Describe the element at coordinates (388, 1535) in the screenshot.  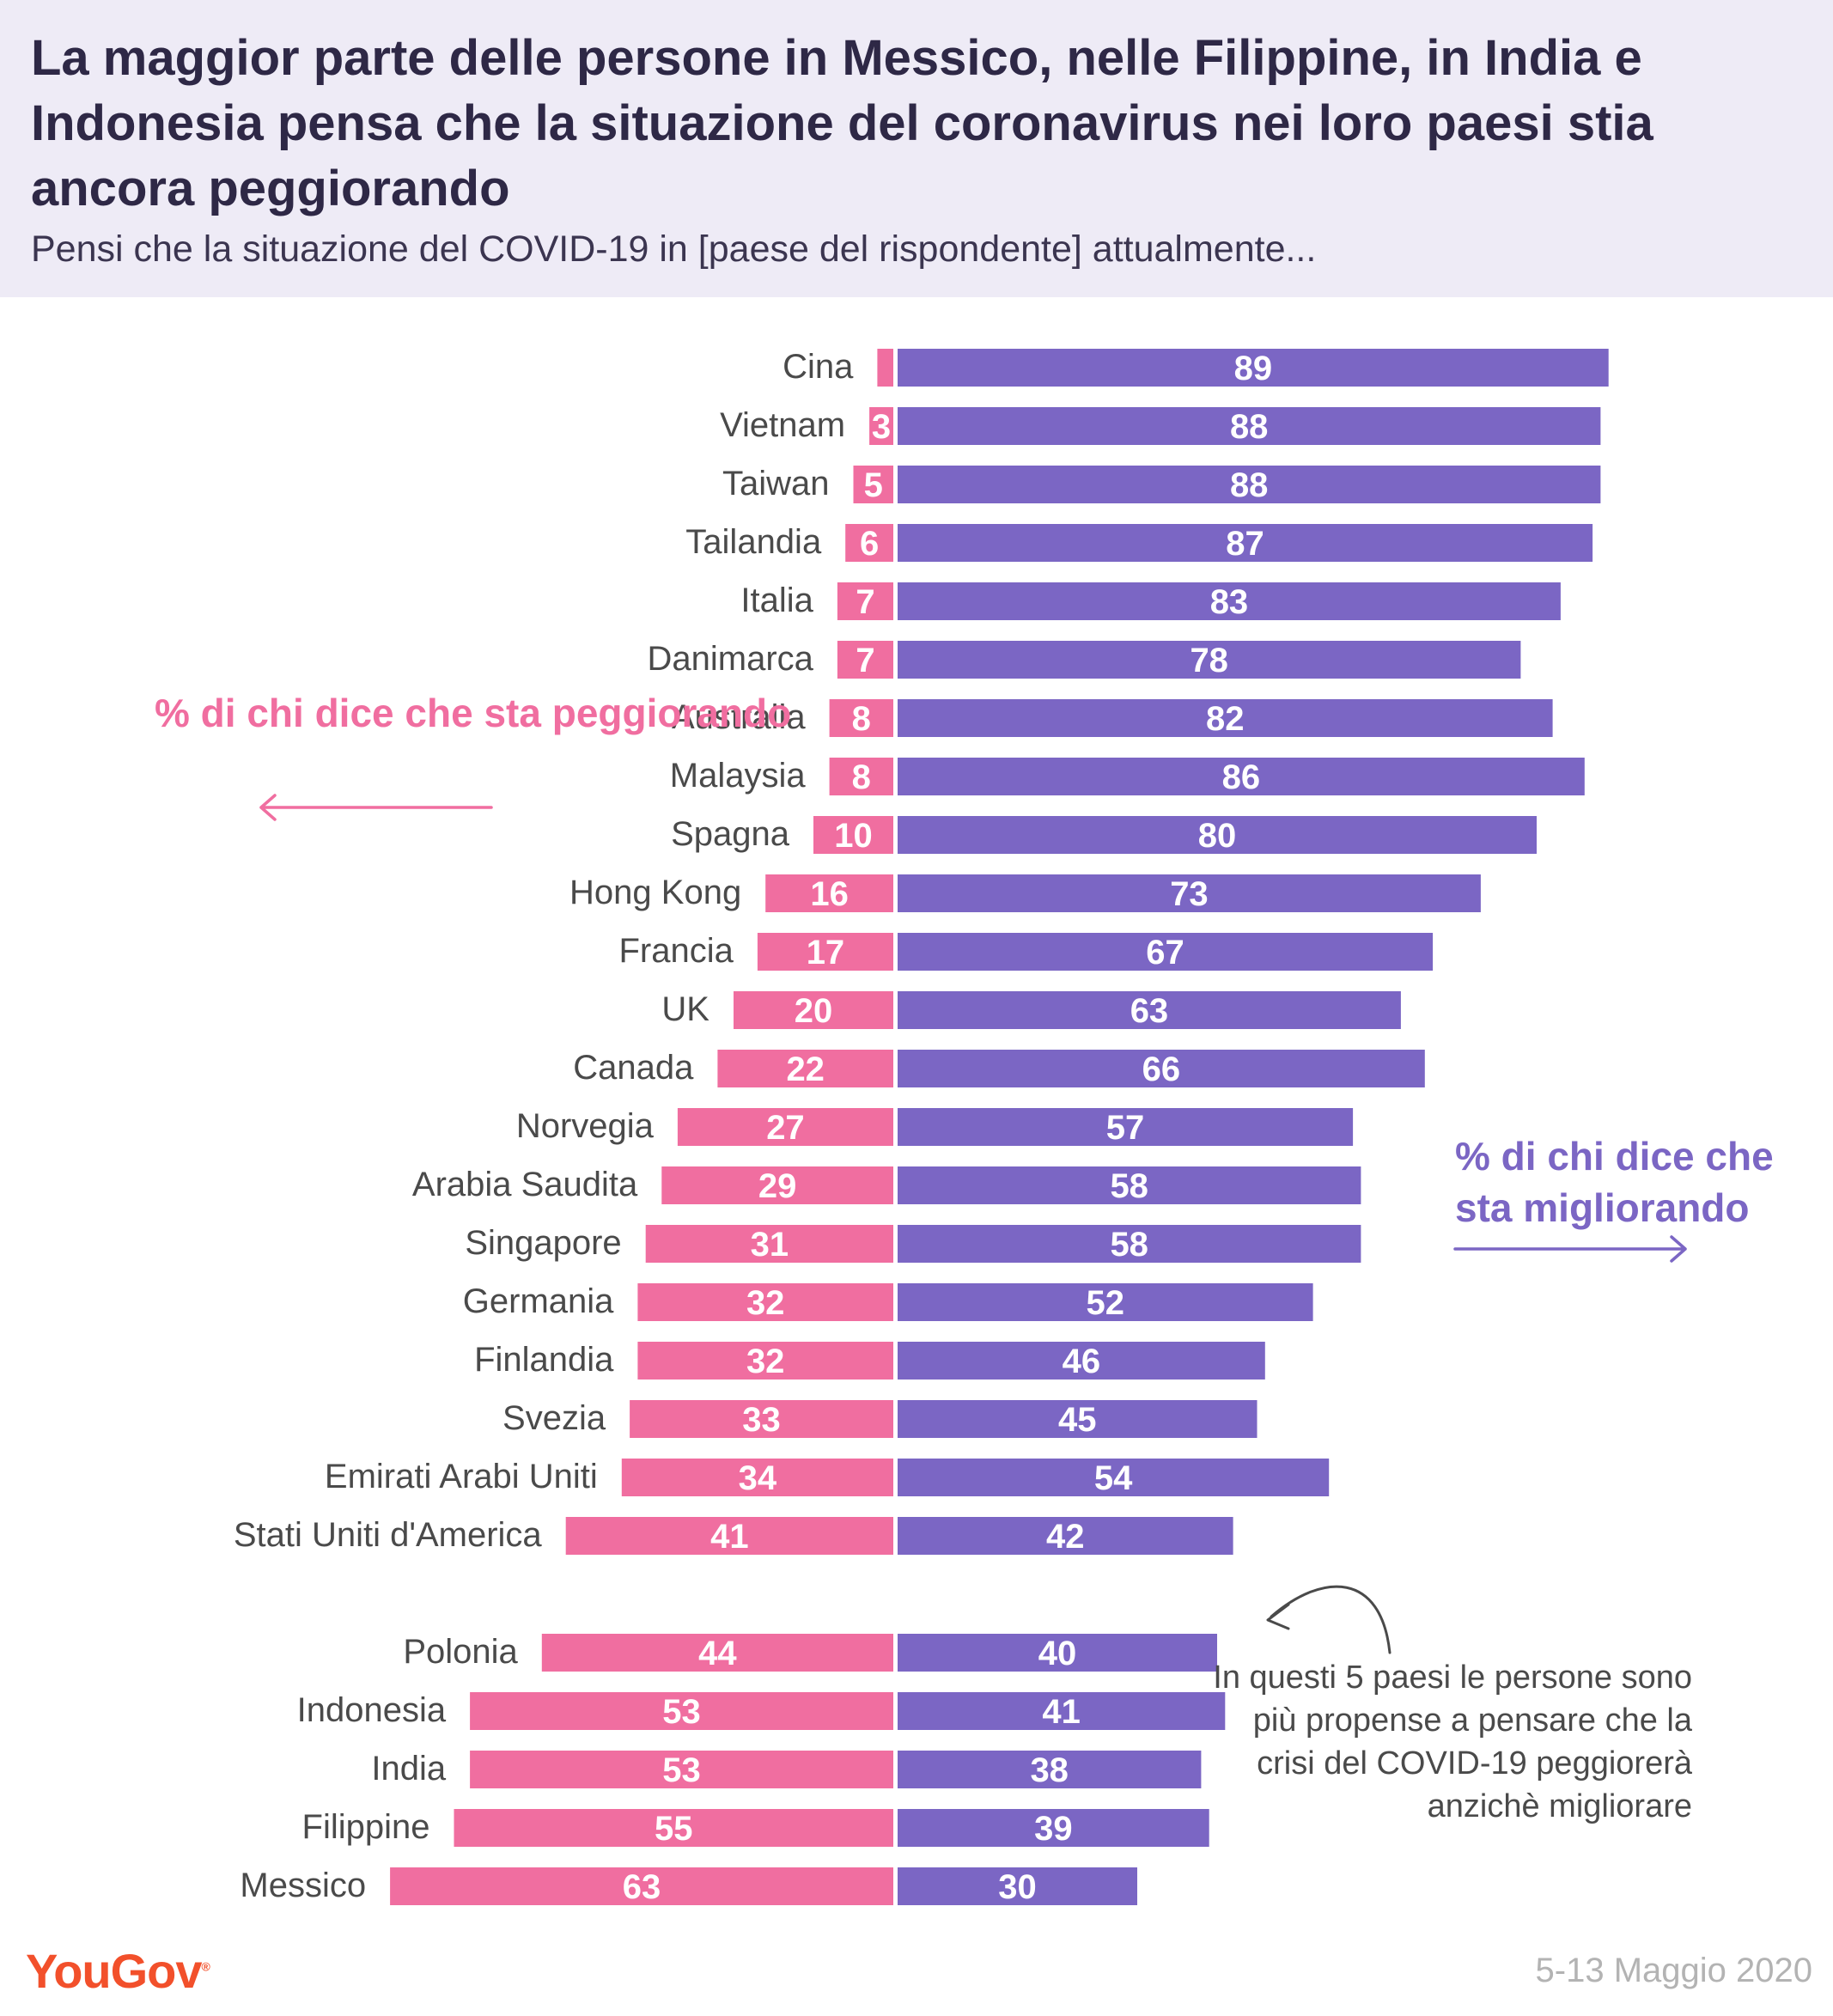
I see `country-label: Stati Uniti d'America` at that location.